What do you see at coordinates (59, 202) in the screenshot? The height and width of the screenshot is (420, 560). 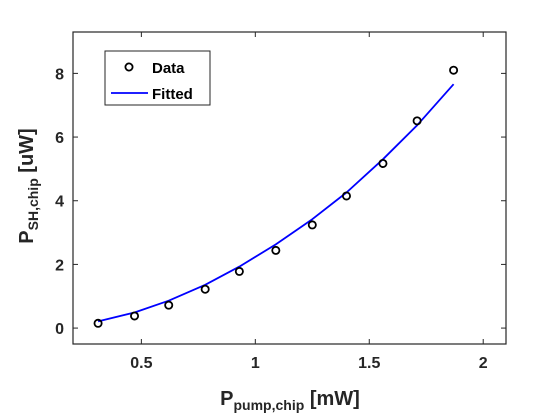 I see `y-tick-label: 4` at bounding box center [59, 202].